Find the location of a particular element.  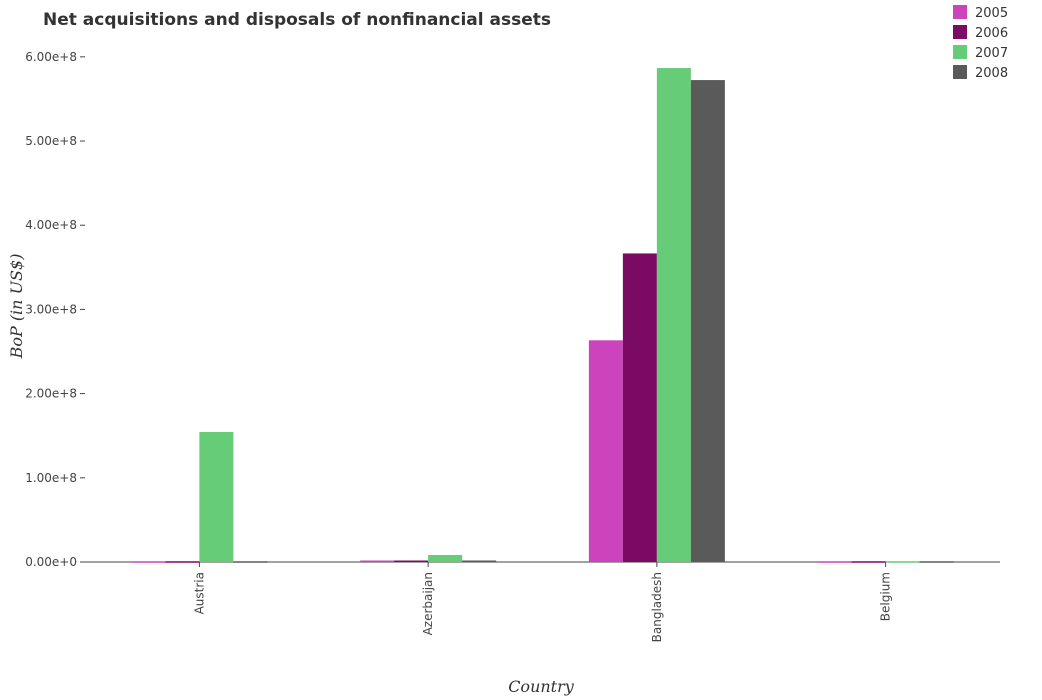

bar-2008-azerbaijan is located at coordinates (479, 561).